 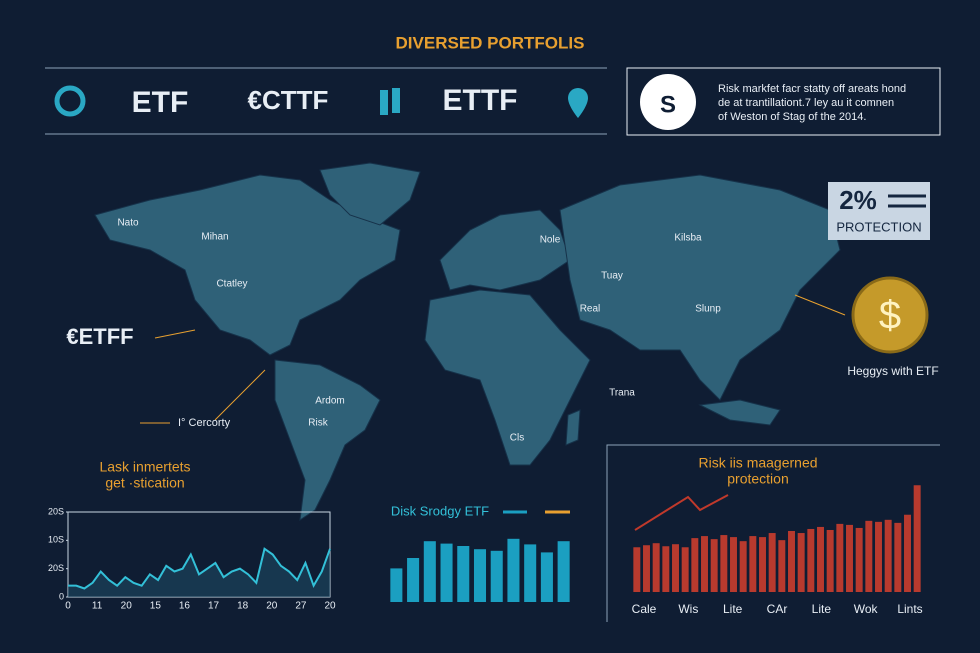 I want to click on y-tick-label: 10S, so click(x=56, y=540).